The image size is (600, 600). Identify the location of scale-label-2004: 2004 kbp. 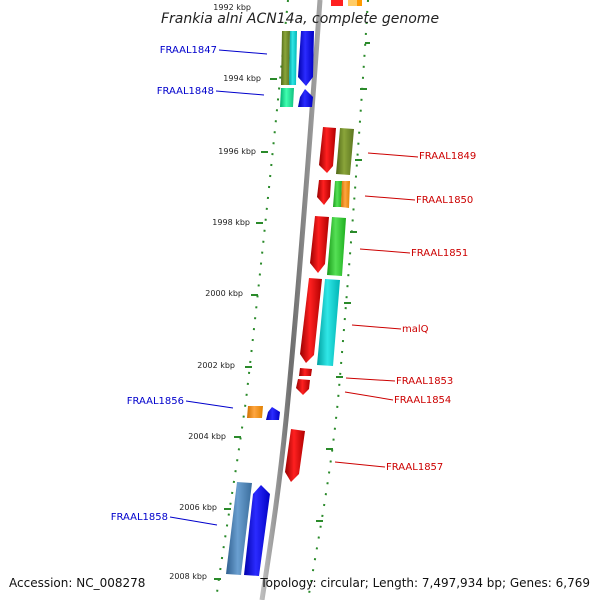
(207, 436).